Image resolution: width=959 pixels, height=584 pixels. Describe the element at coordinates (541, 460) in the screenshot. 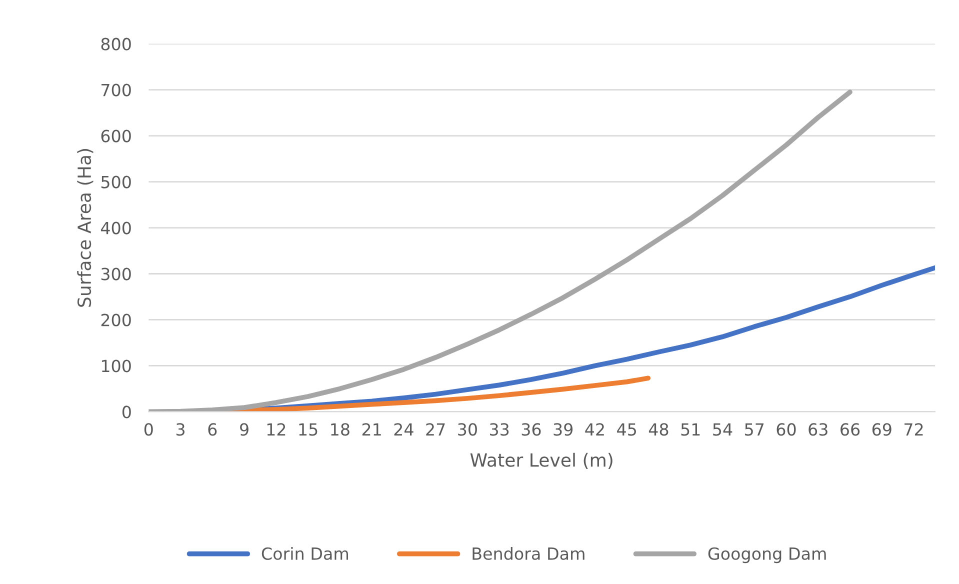

I see `x-axis-title: Water Level (m)` at that location.